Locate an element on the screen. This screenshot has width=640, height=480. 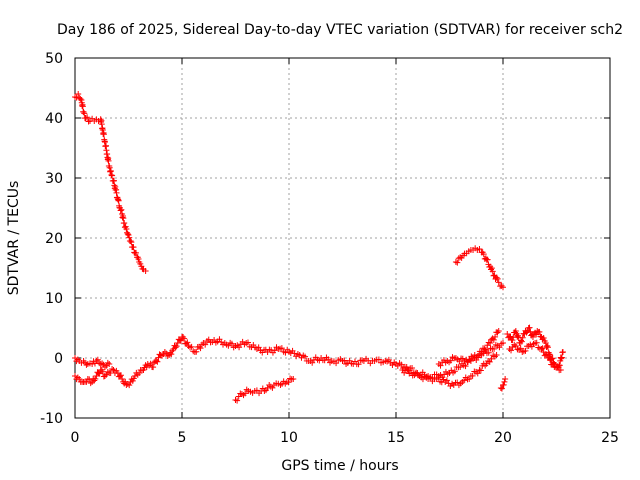
y-tick-label: 50 is located at coordinates (54, 59).